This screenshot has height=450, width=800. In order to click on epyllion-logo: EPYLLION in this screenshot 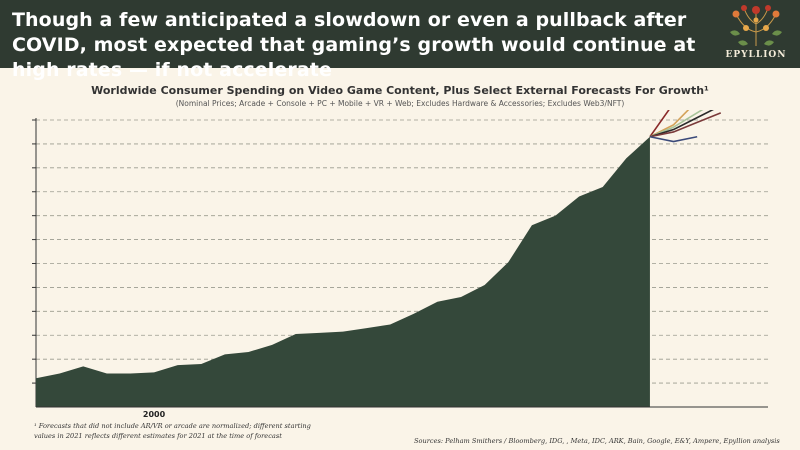, I will do `click(756, 34)`.